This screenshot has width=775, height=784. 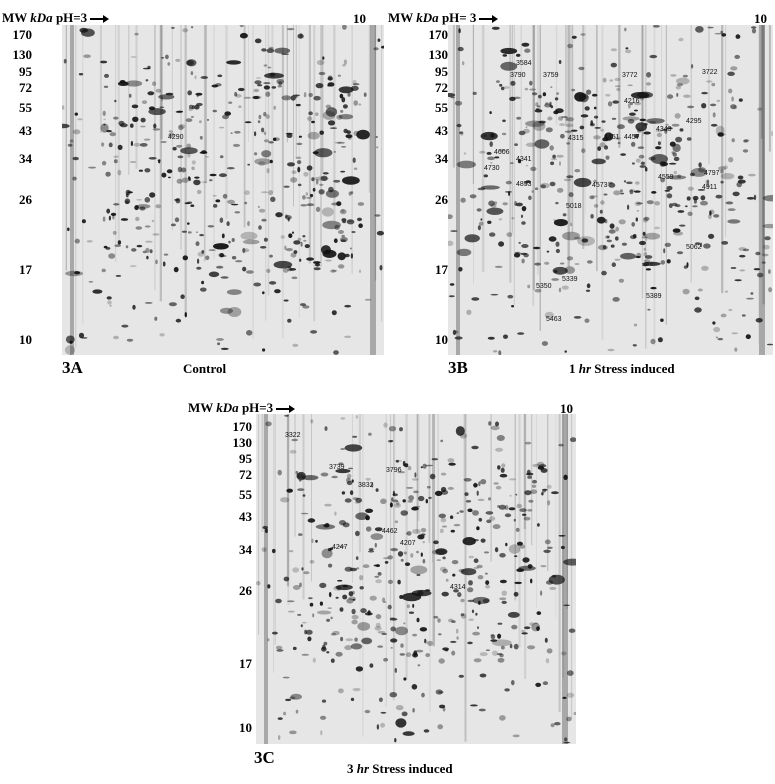 I want to click on spot-label: 3796, so click(x=394, y=470).